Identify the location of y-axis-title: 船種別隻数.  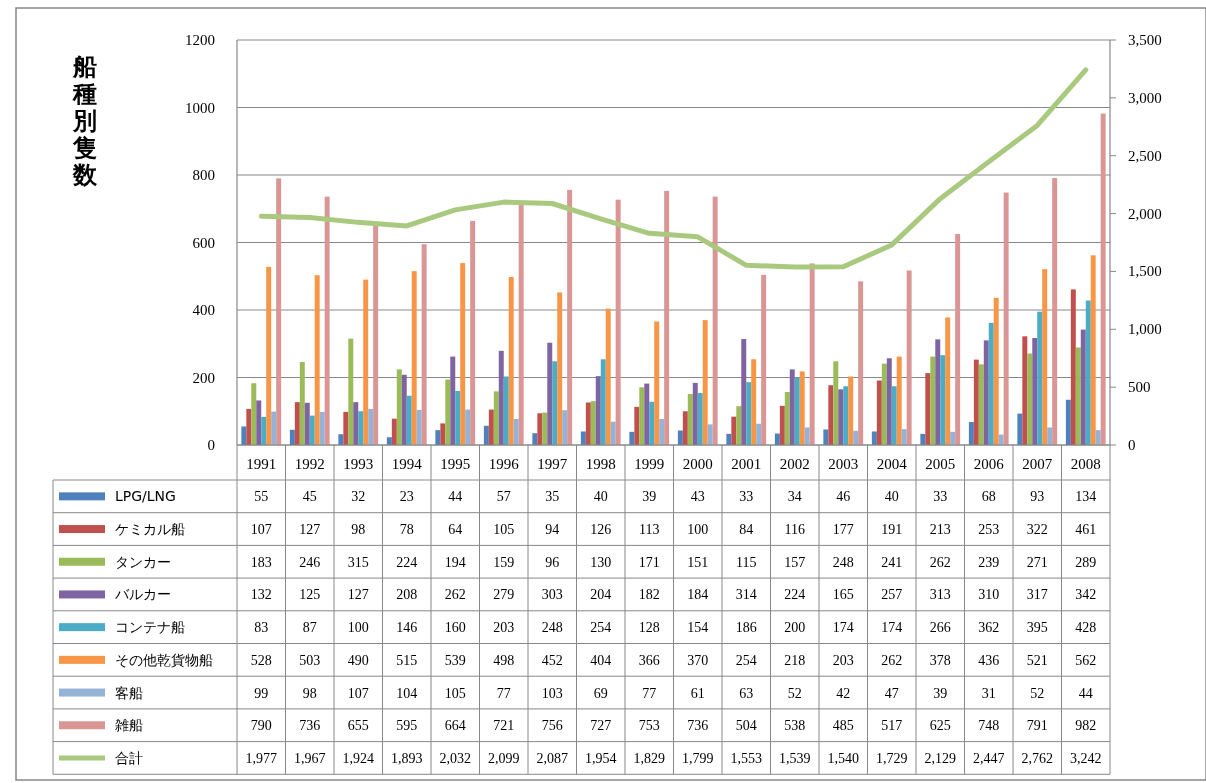
(85, 121).